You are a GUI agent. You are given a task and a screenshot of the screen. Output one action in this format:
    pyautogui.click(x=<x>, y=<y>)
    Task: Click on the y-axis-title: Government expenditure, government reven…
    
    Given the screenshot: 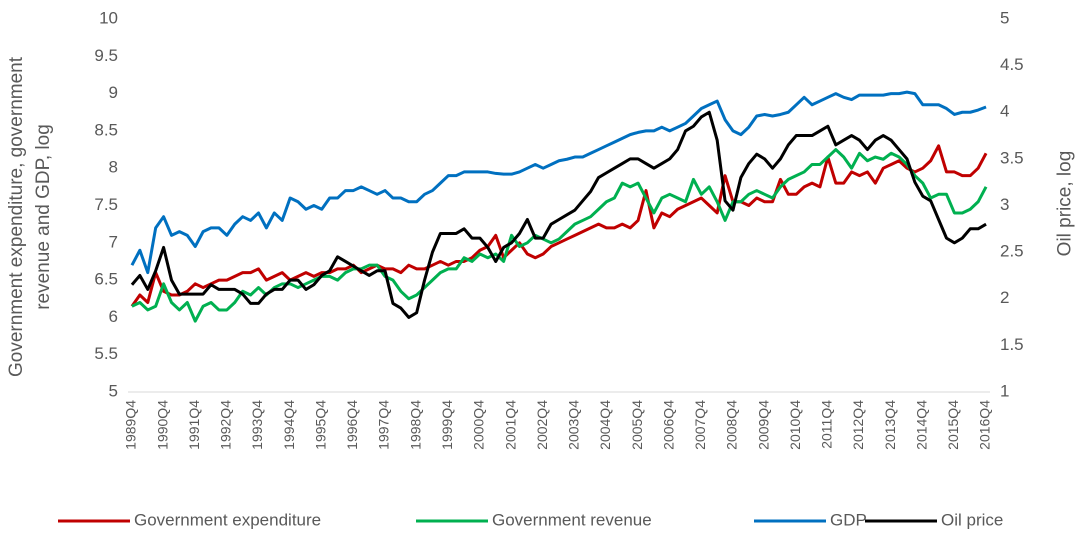 What is the action you would take?
    pyautogui.click(x=30, y=217)
    